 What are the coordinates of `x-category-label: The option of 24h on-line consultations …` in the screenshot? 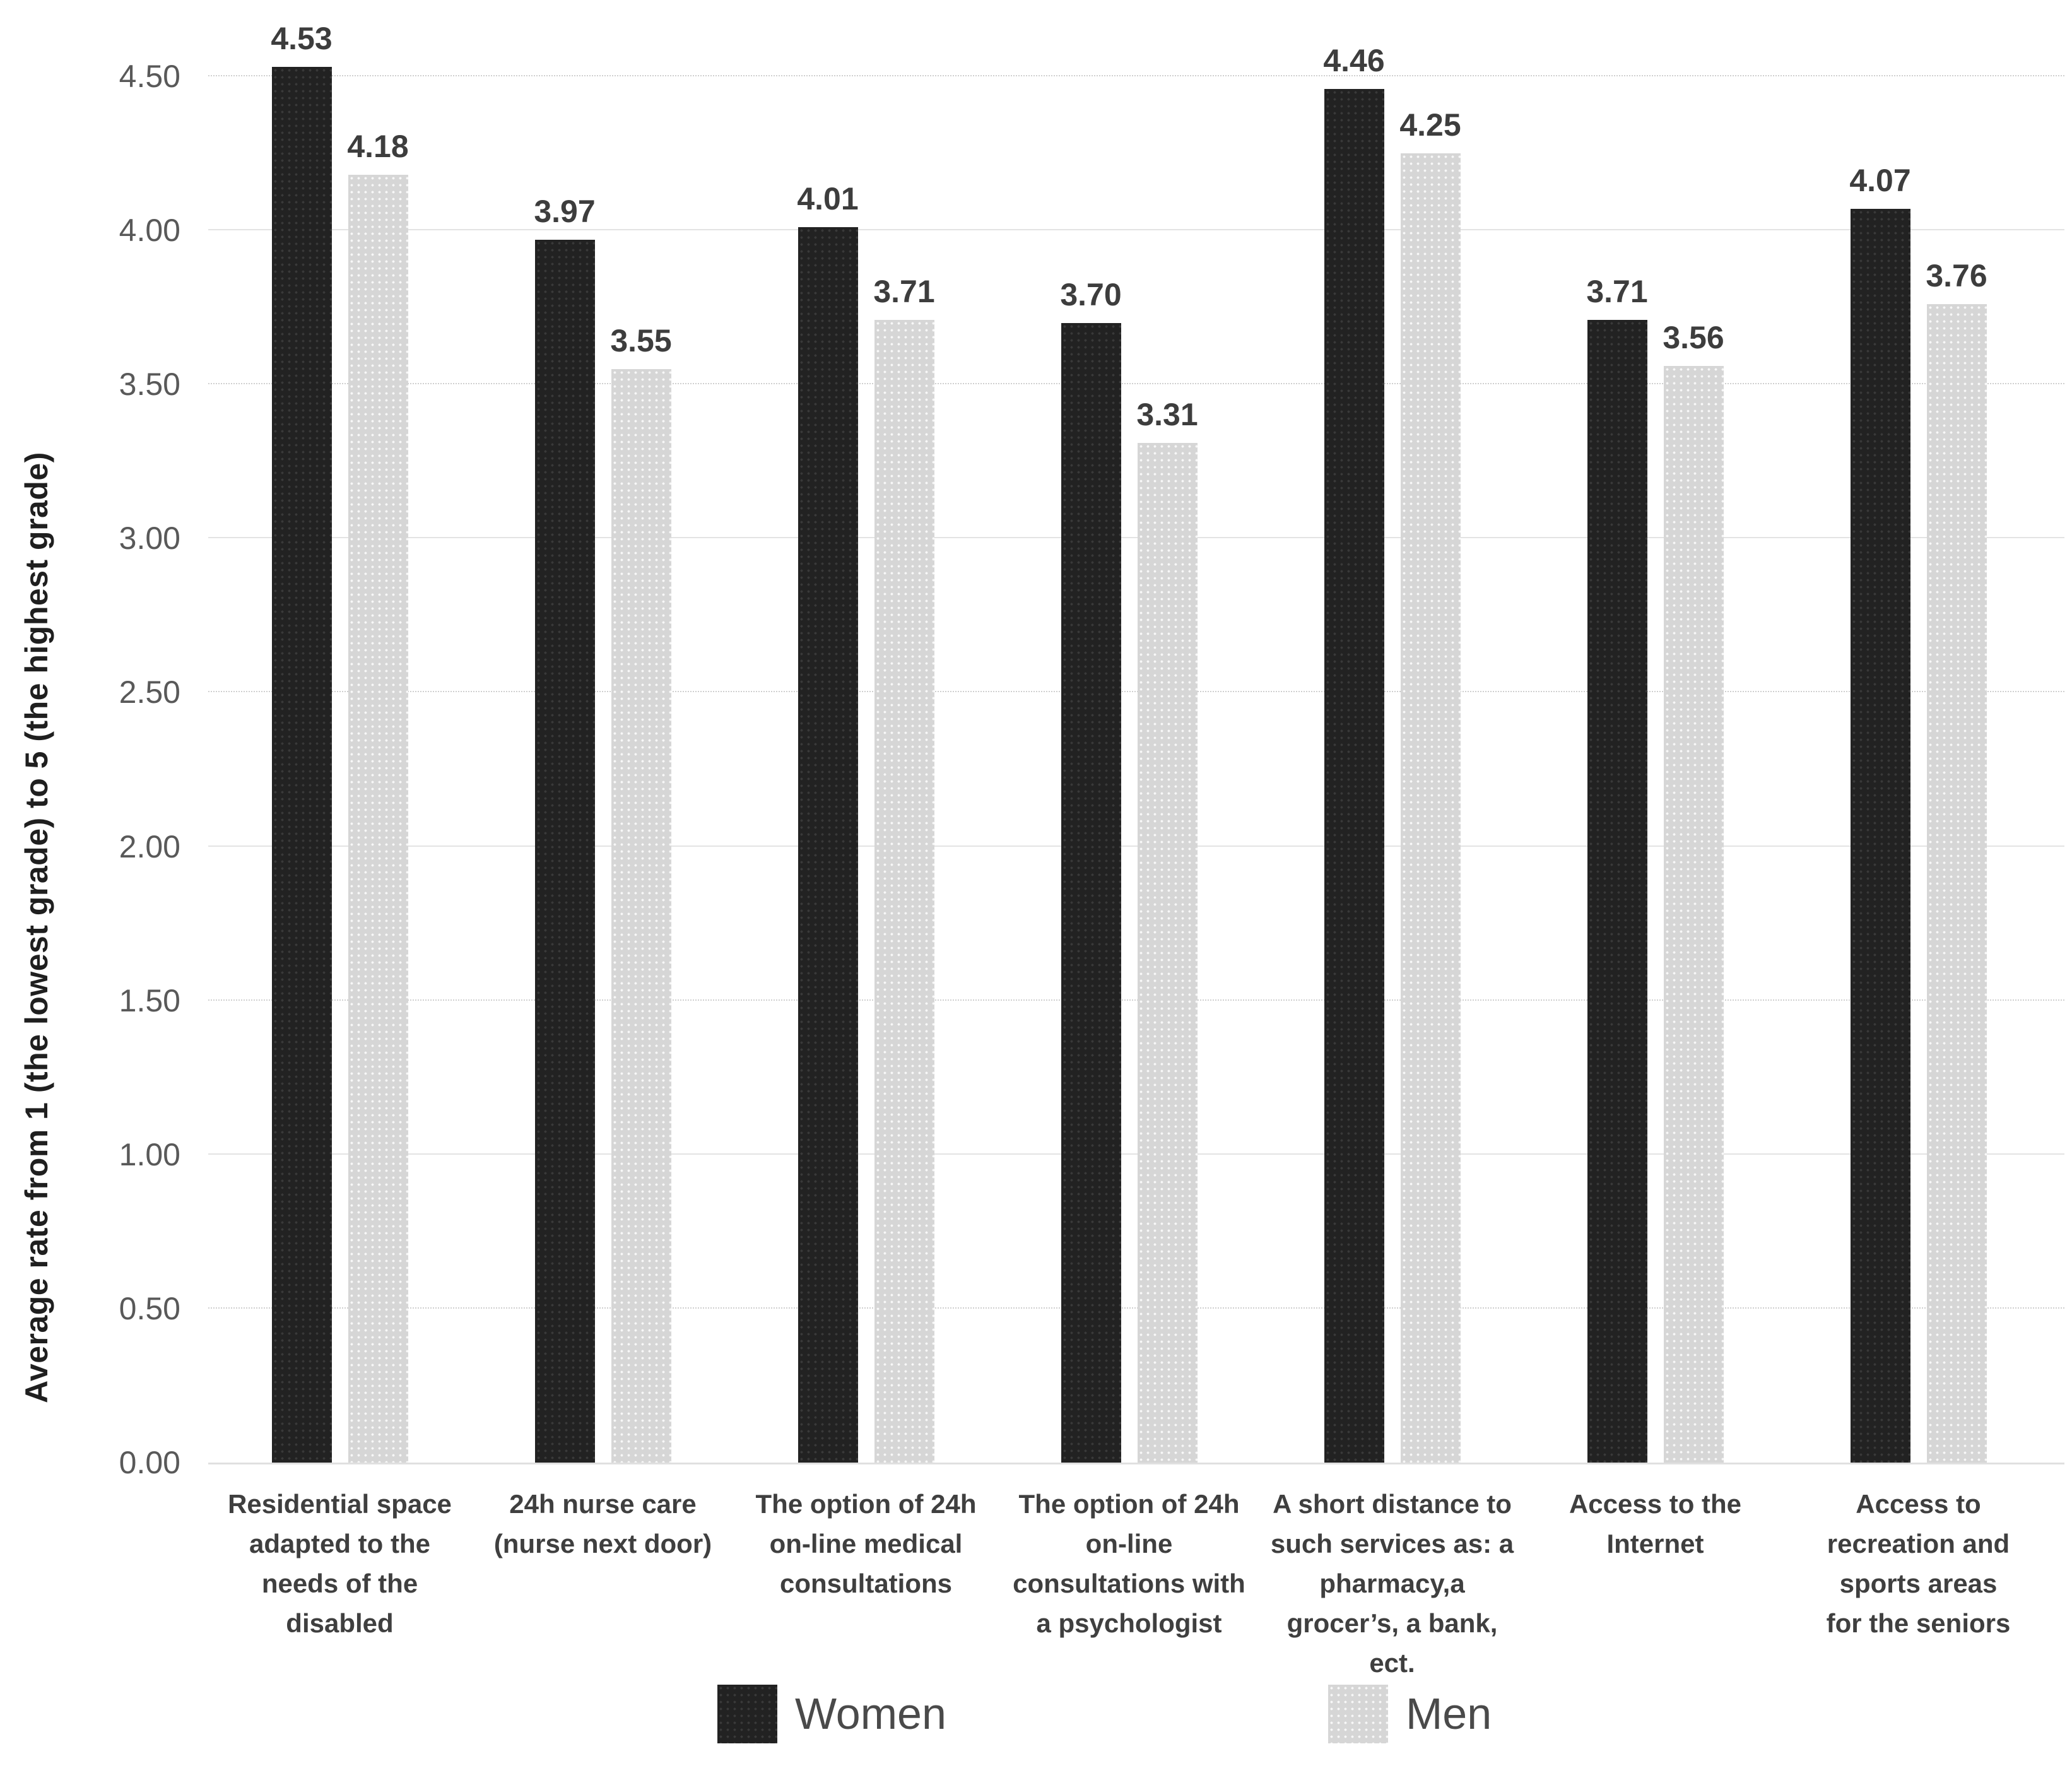 It's located at (1129, 1563).